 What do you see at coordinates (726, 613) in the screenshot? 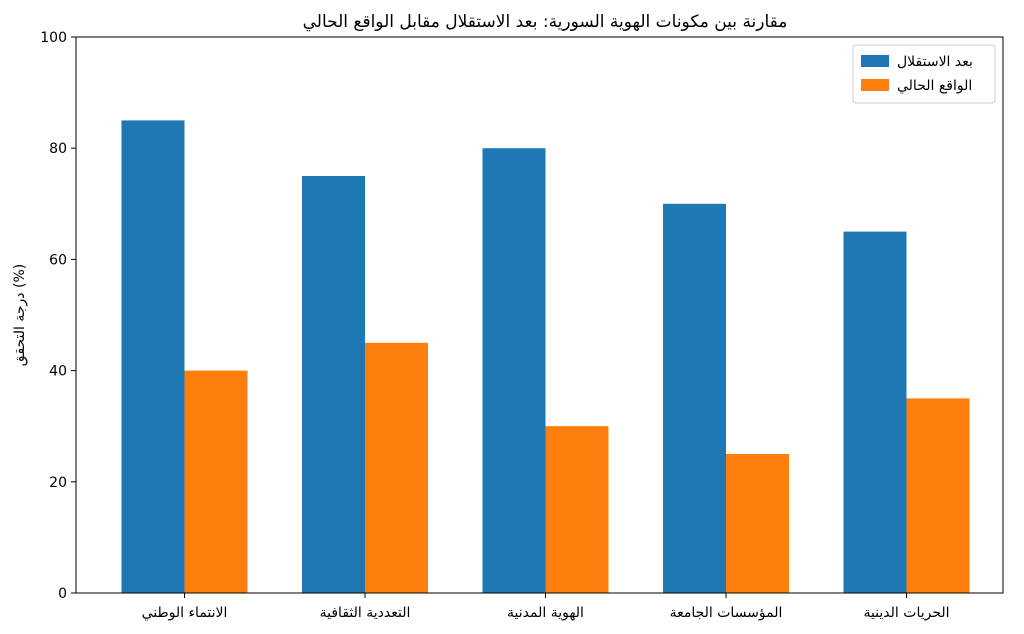
I see `x-tick-label: المؤسسات الجامعة` at bounding box center [726, 613].